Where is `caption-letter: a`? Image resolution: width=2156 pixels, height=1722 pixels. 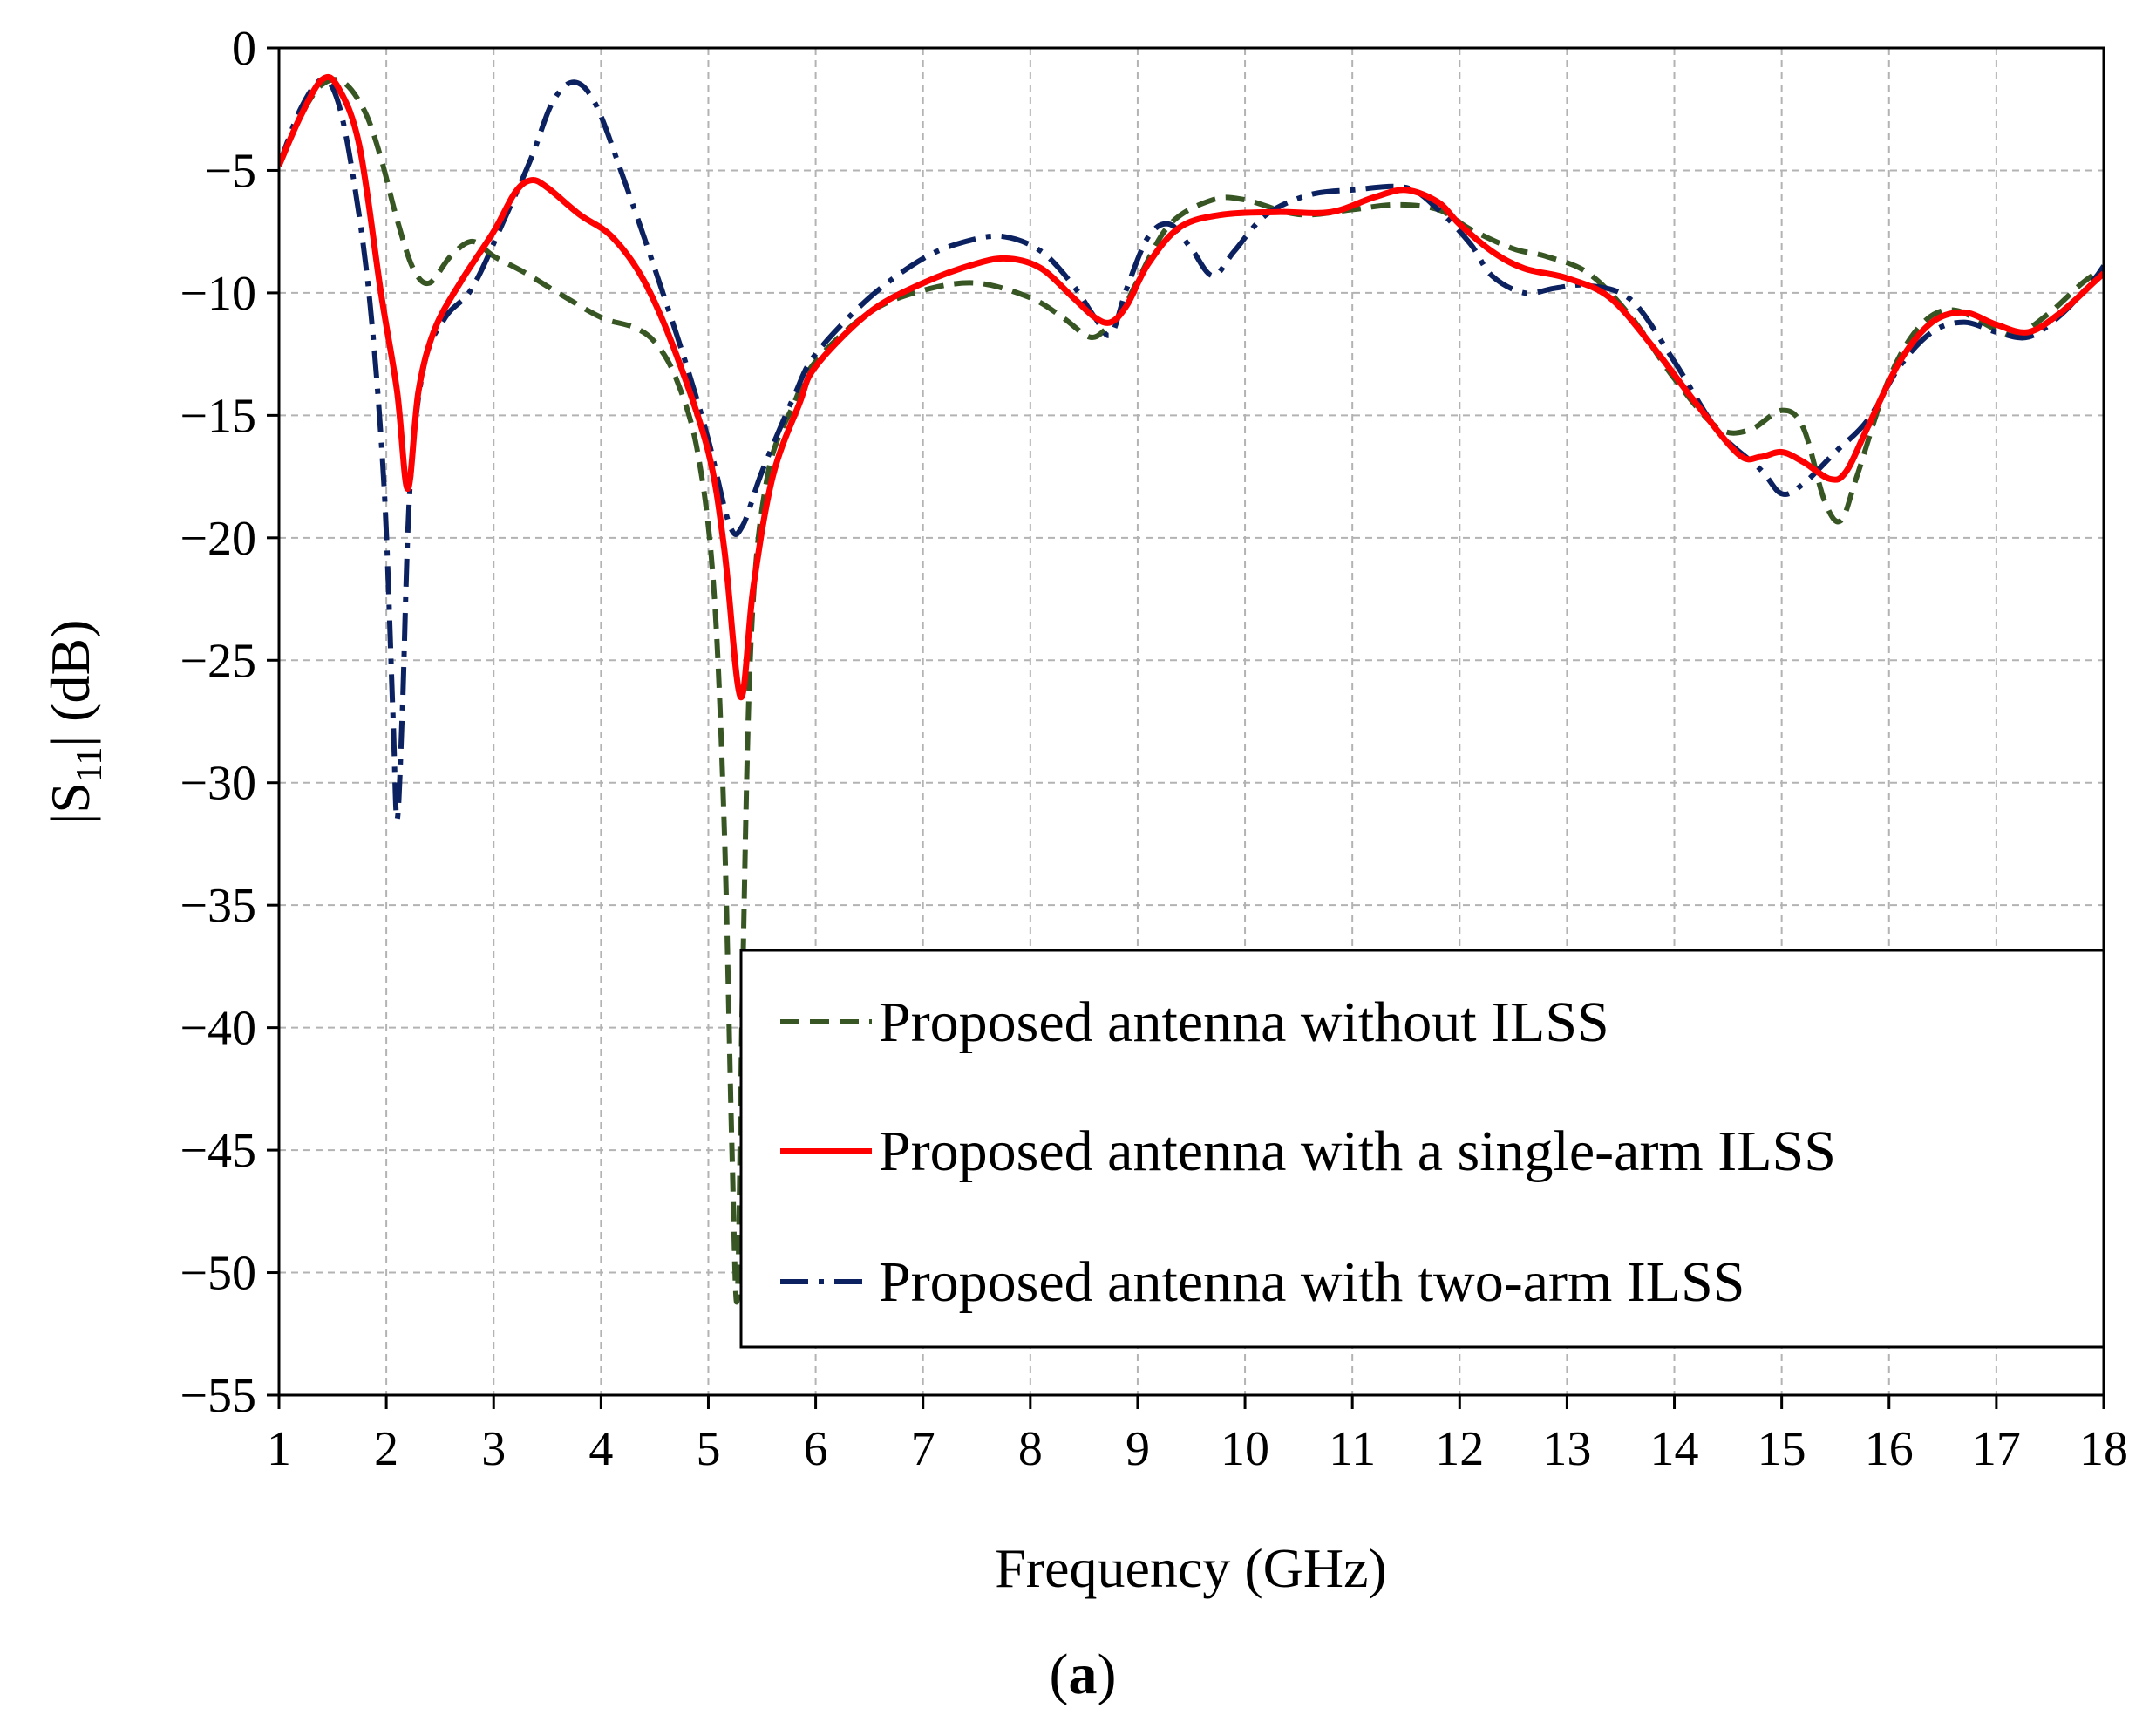 caption-letter: a is located at coordinates (1083, 1674).